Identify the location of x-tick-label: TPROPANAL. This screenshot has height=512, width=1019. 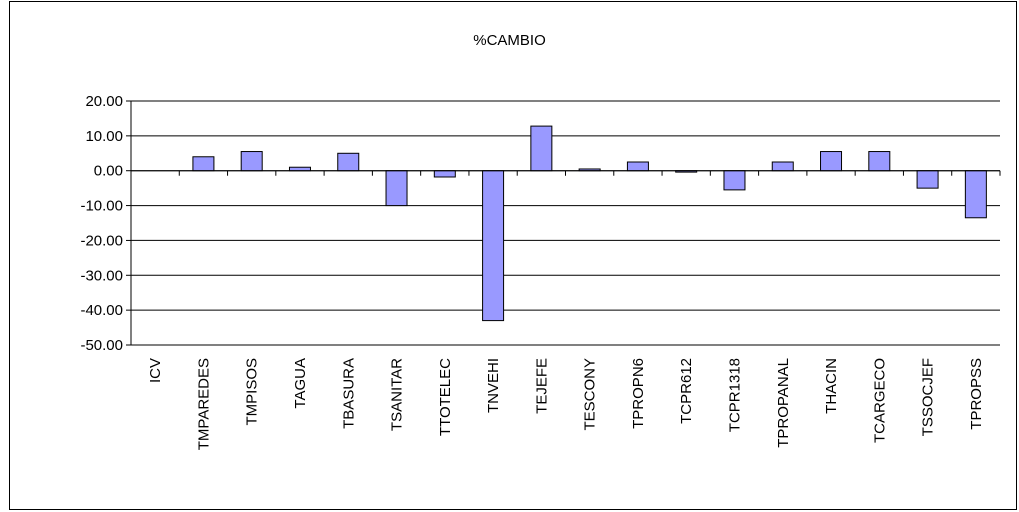
(783, 403).